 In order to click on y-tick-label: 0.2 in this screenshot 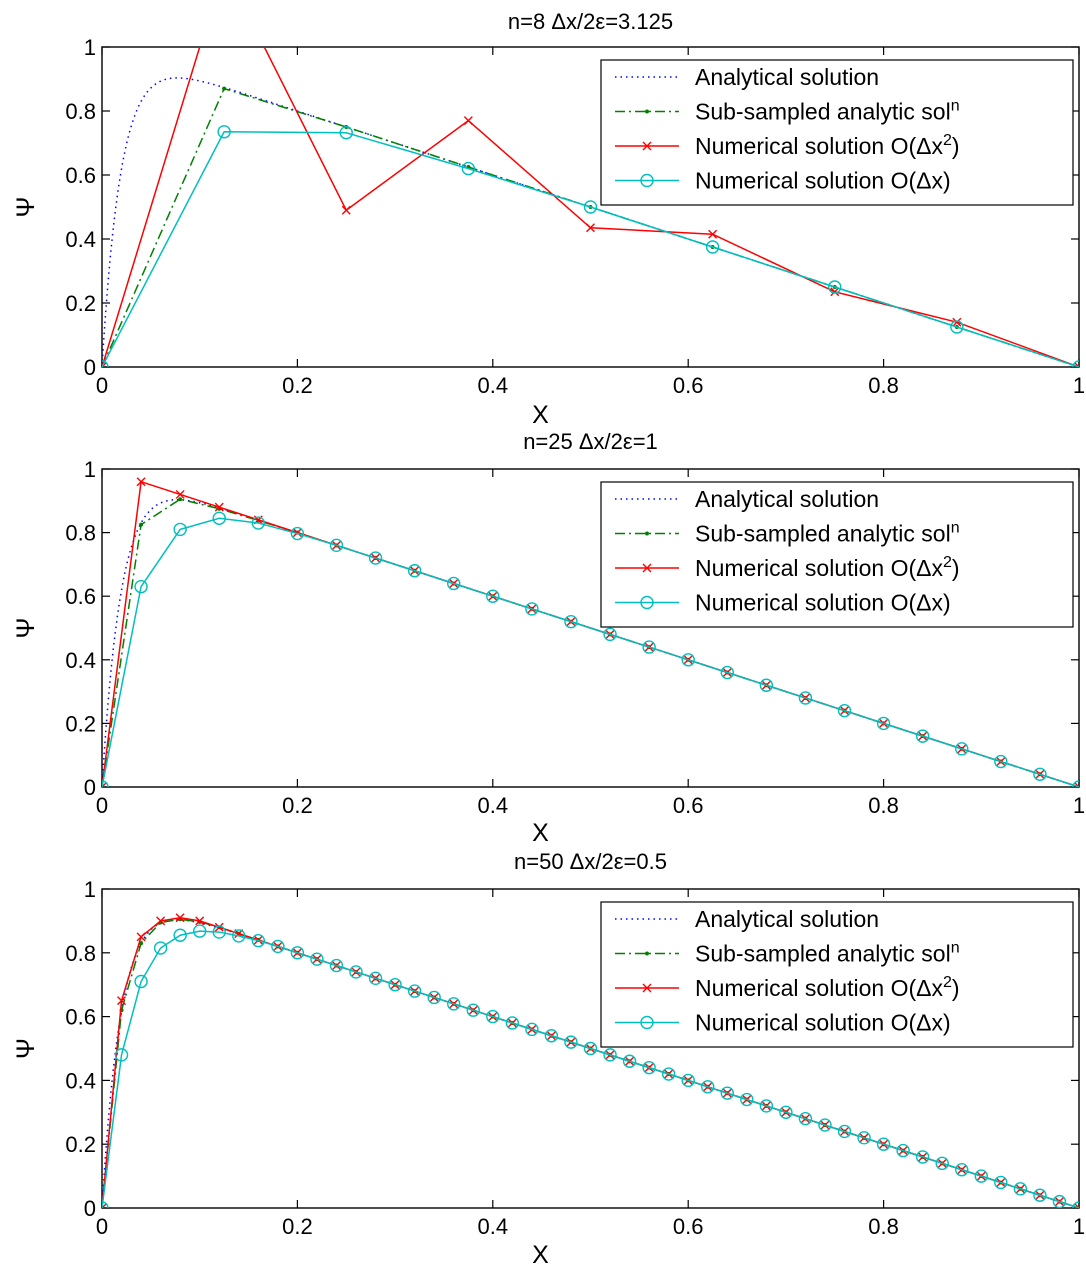, I will do `click(80, 303)`.